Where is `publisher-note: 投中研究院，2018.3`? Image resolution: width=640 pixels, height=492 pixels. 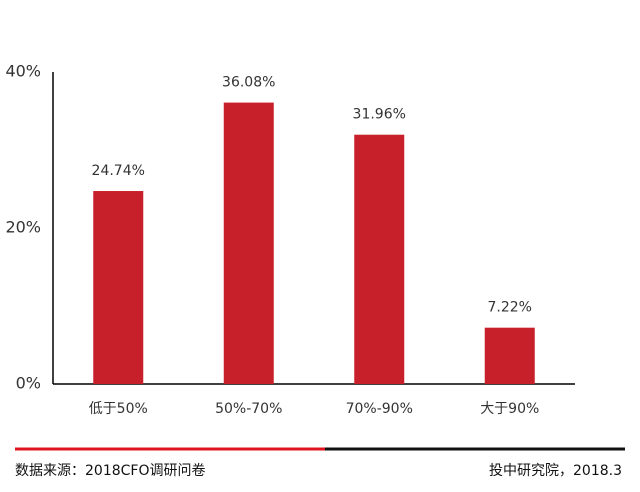 publisher-note: 投中研究院，2018.3 is located at coordinates (555, 471).